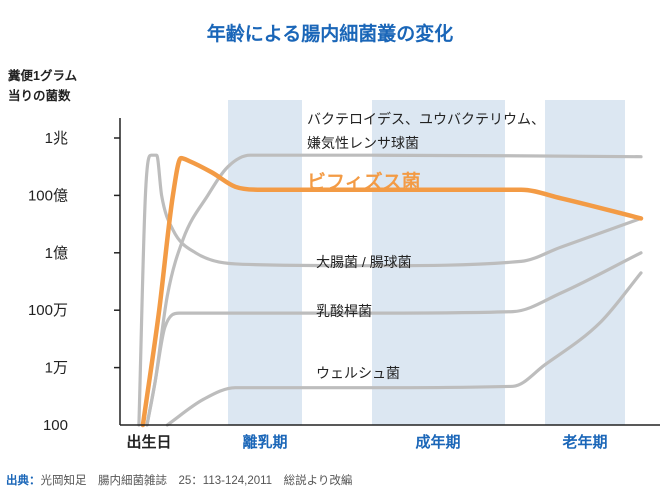  What do you see at coordinates (363, 143) in the screenshot?
I see `series-annotation: 嫌気性レンサ球菌` at bounding box center [363, 143].